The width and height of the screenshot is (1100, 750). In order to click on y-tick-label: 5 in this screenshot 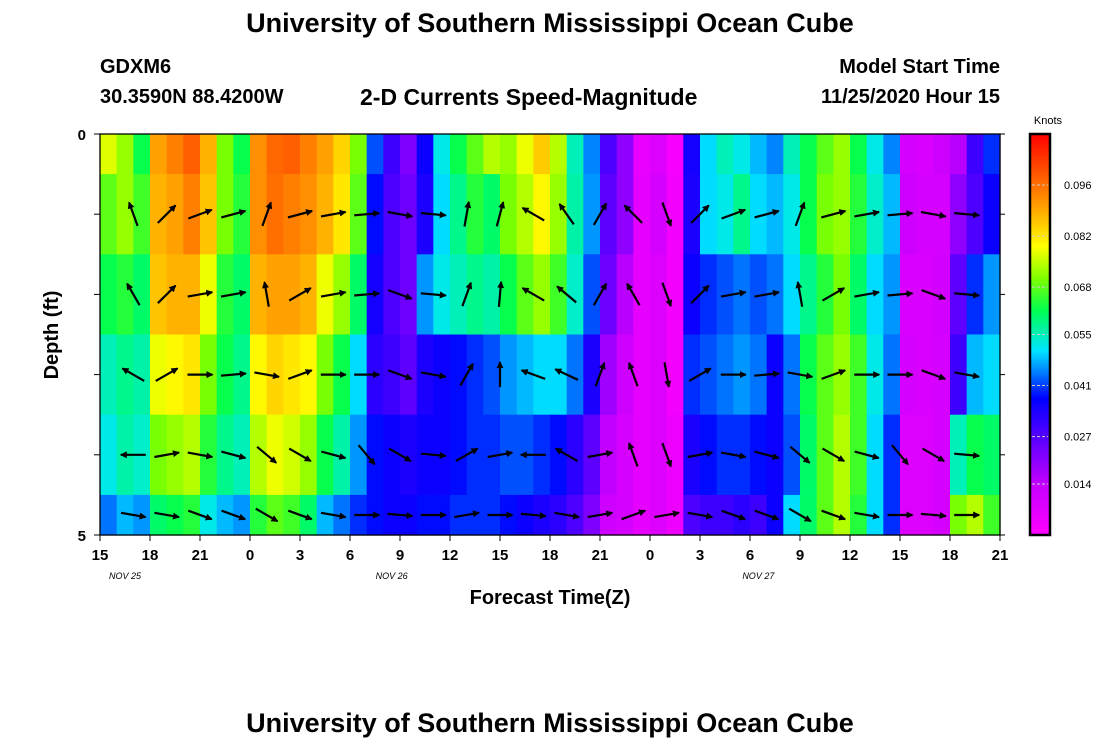, I will do `click(82, 536)`.